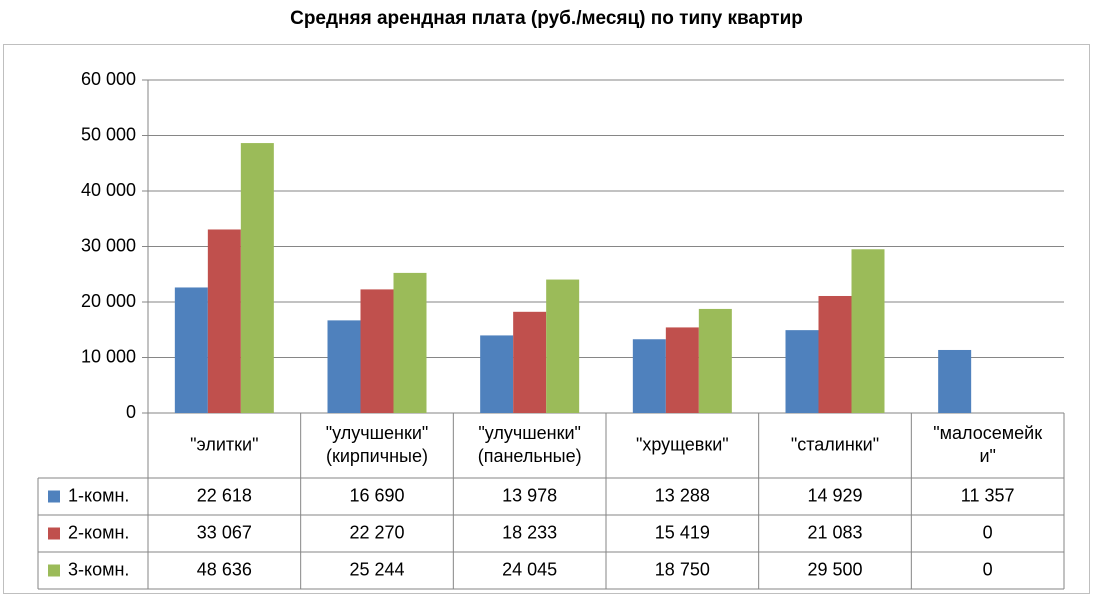 The height and width of the screenshot is (598, 1093). What do you see at coordinates (108, 190) in the screenshot?
I see `y-tick-label: 40 000` at bounding box center [108, 190].